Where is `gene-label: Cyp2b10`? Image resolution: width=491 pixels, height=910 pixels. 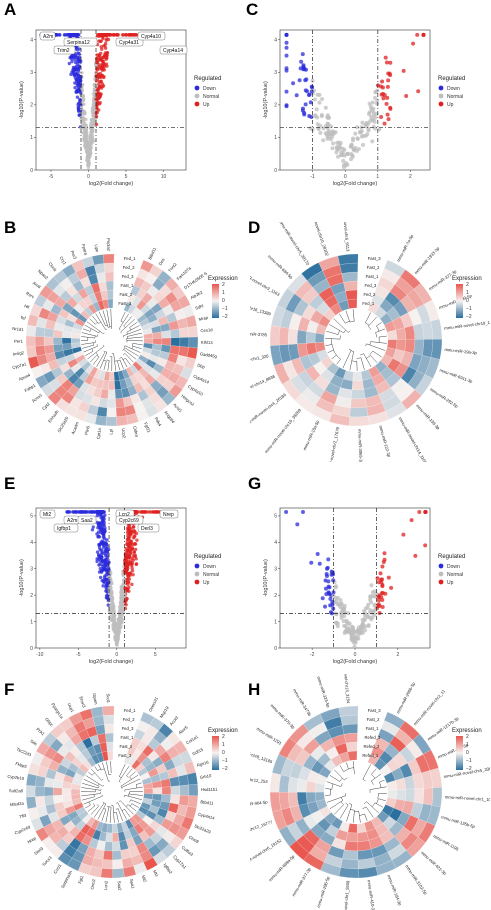 gene-label: Cyp2b10 is located at coordinates (16, 777).